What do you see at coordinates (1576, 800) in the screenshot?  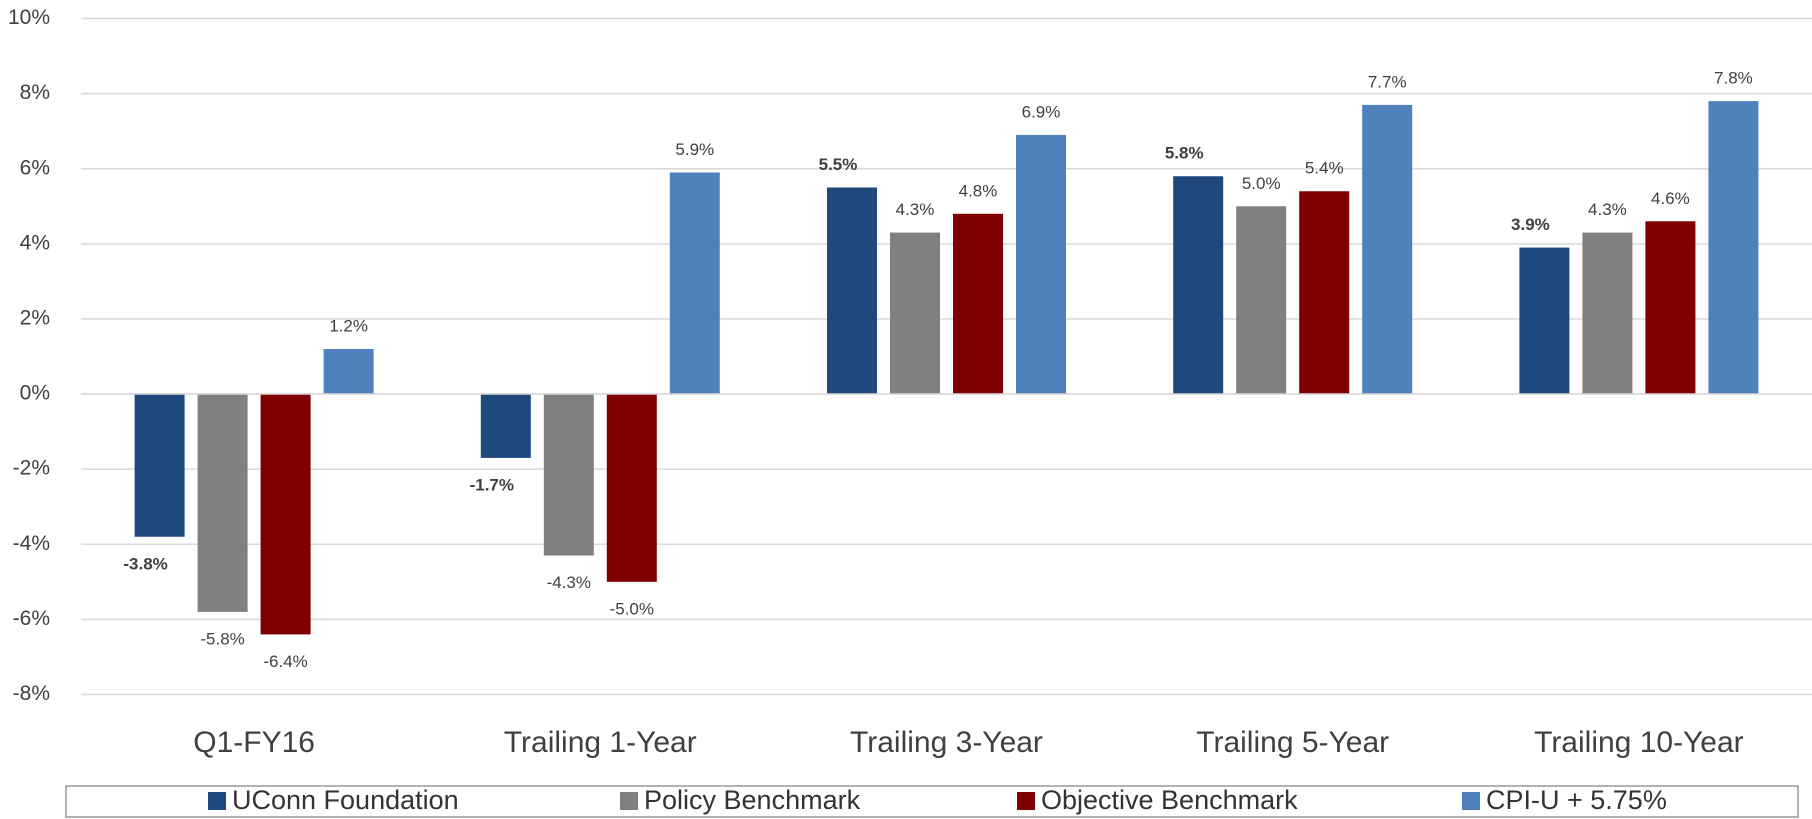 I see `legend-label: CPI-U + 5.75%` at bounding box center [1576, 800].